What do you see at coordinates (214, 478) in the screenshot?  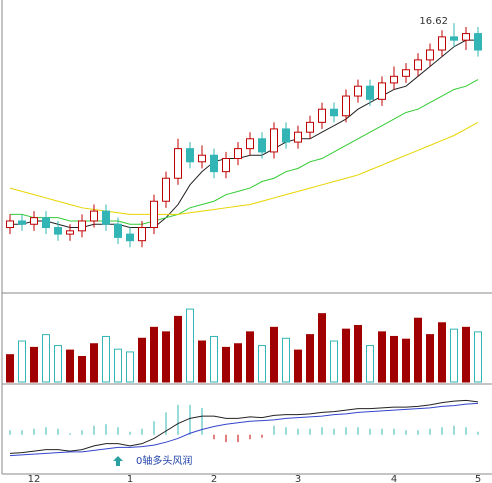 I see `x-tick-label: 2` at bounding box center [214, 478].